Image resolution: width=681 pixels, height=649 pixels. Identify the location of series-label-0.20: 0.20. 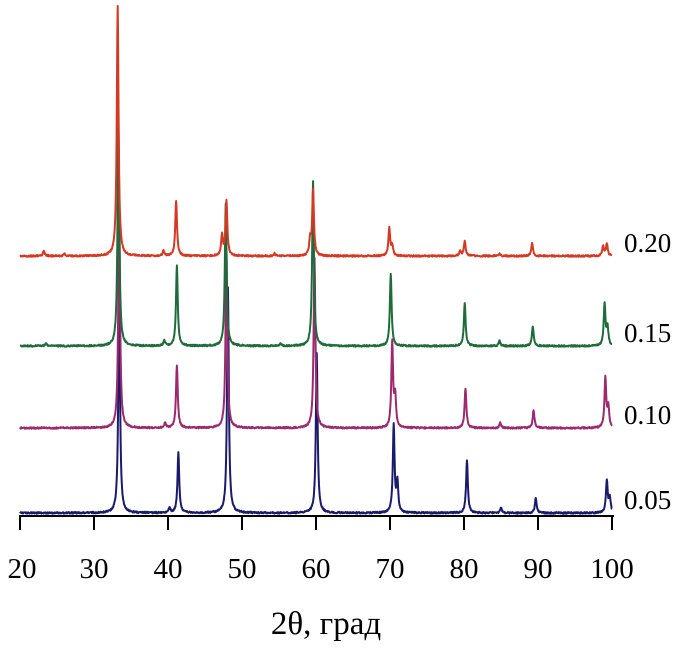
(647, 243).